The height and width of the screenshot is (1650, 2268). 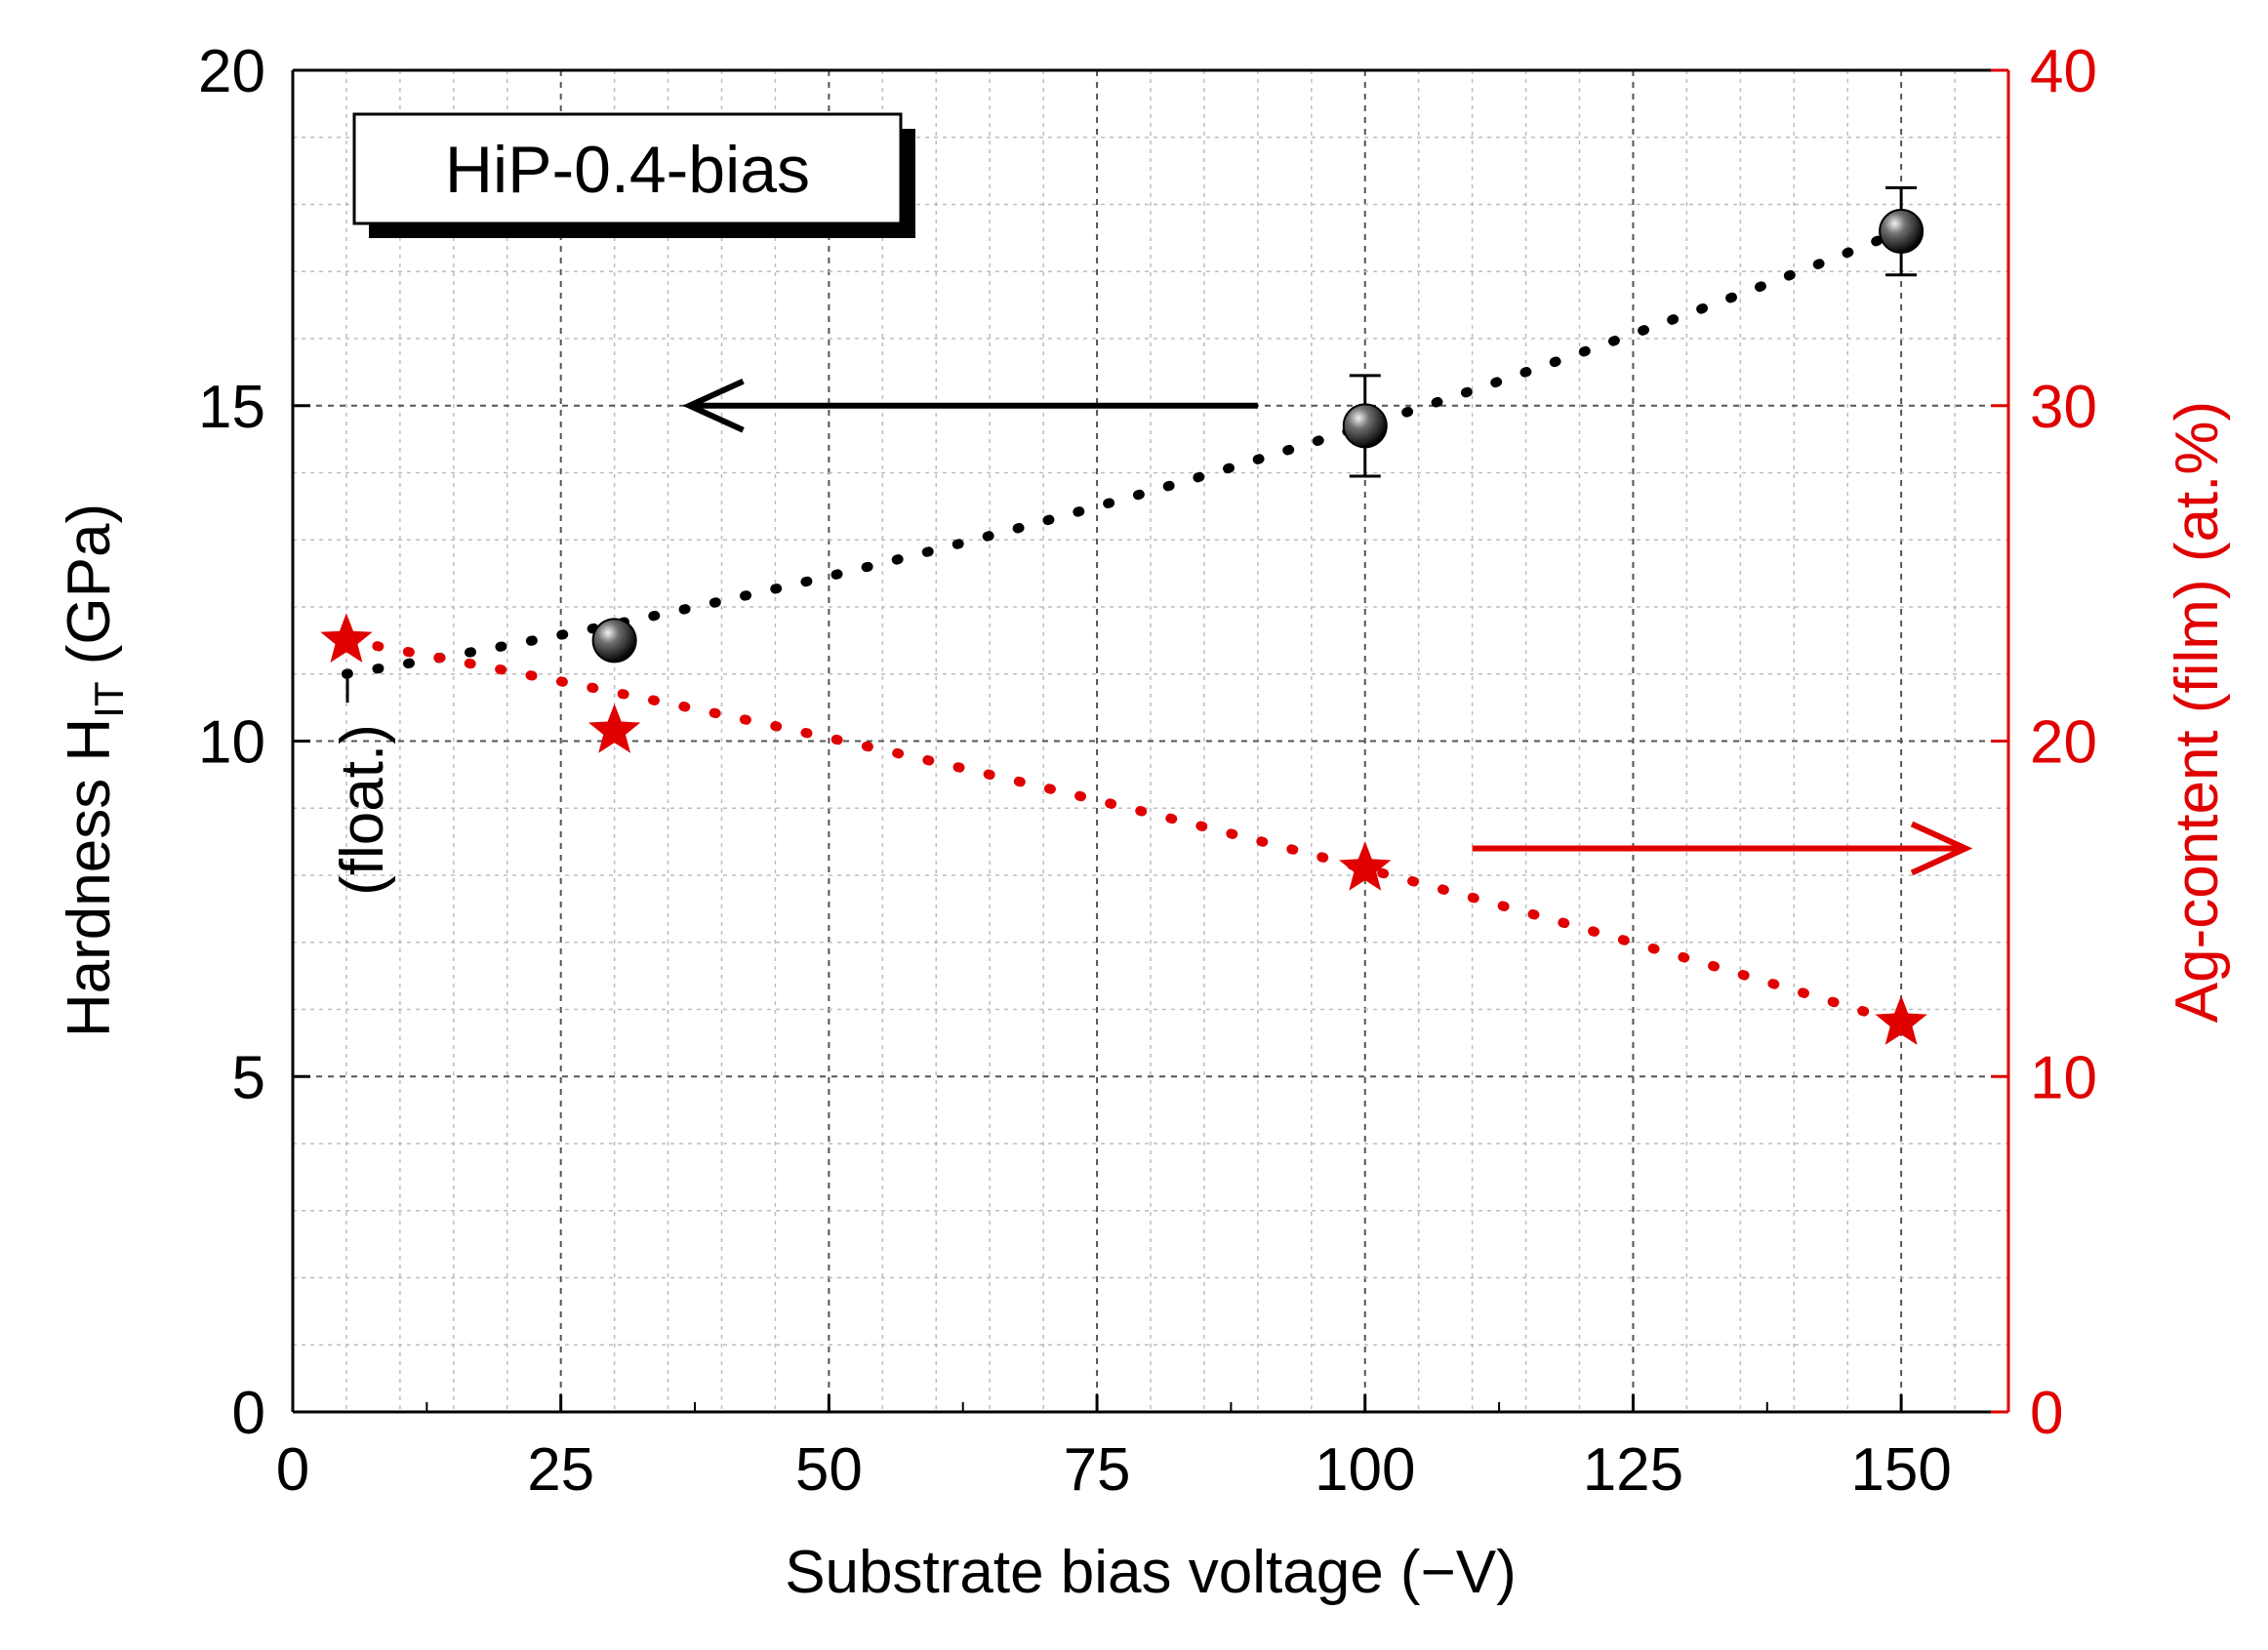 I want to click on y-left-title-unit: (GPa), so click(x=90, y=592).